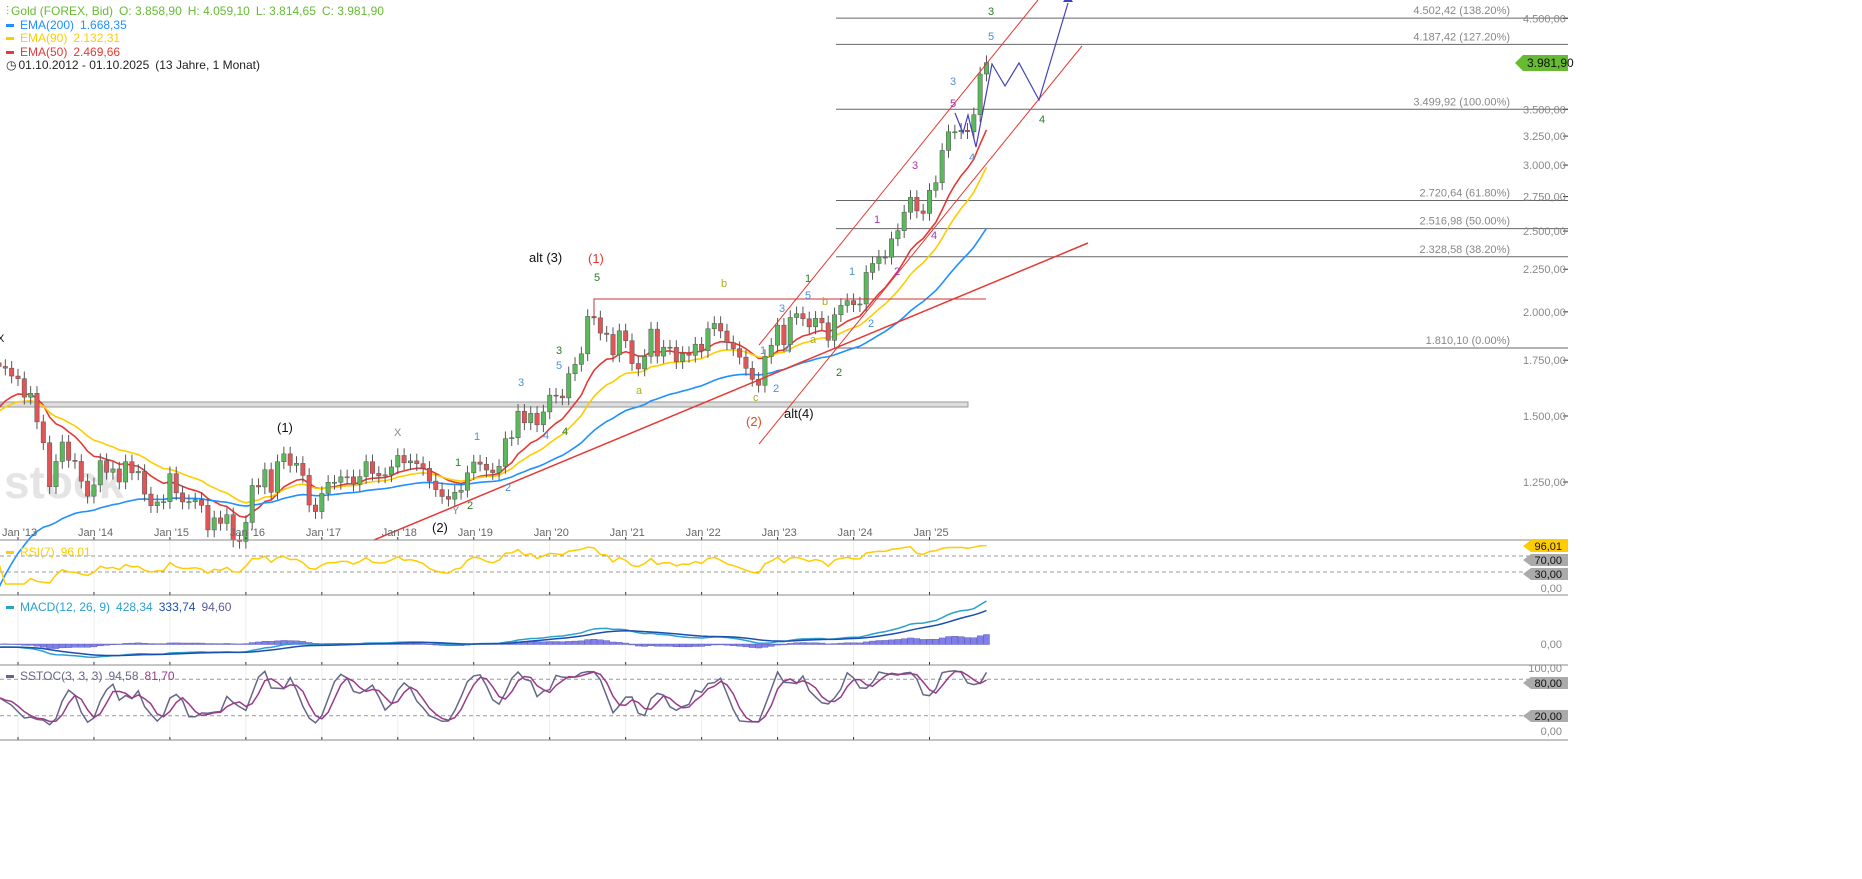 The width and height of the screenshot is (1862, 879). Describe the element at coordinates (323, 533) in the screenshot. I see `x-tick-label: Jan '17` at that location.